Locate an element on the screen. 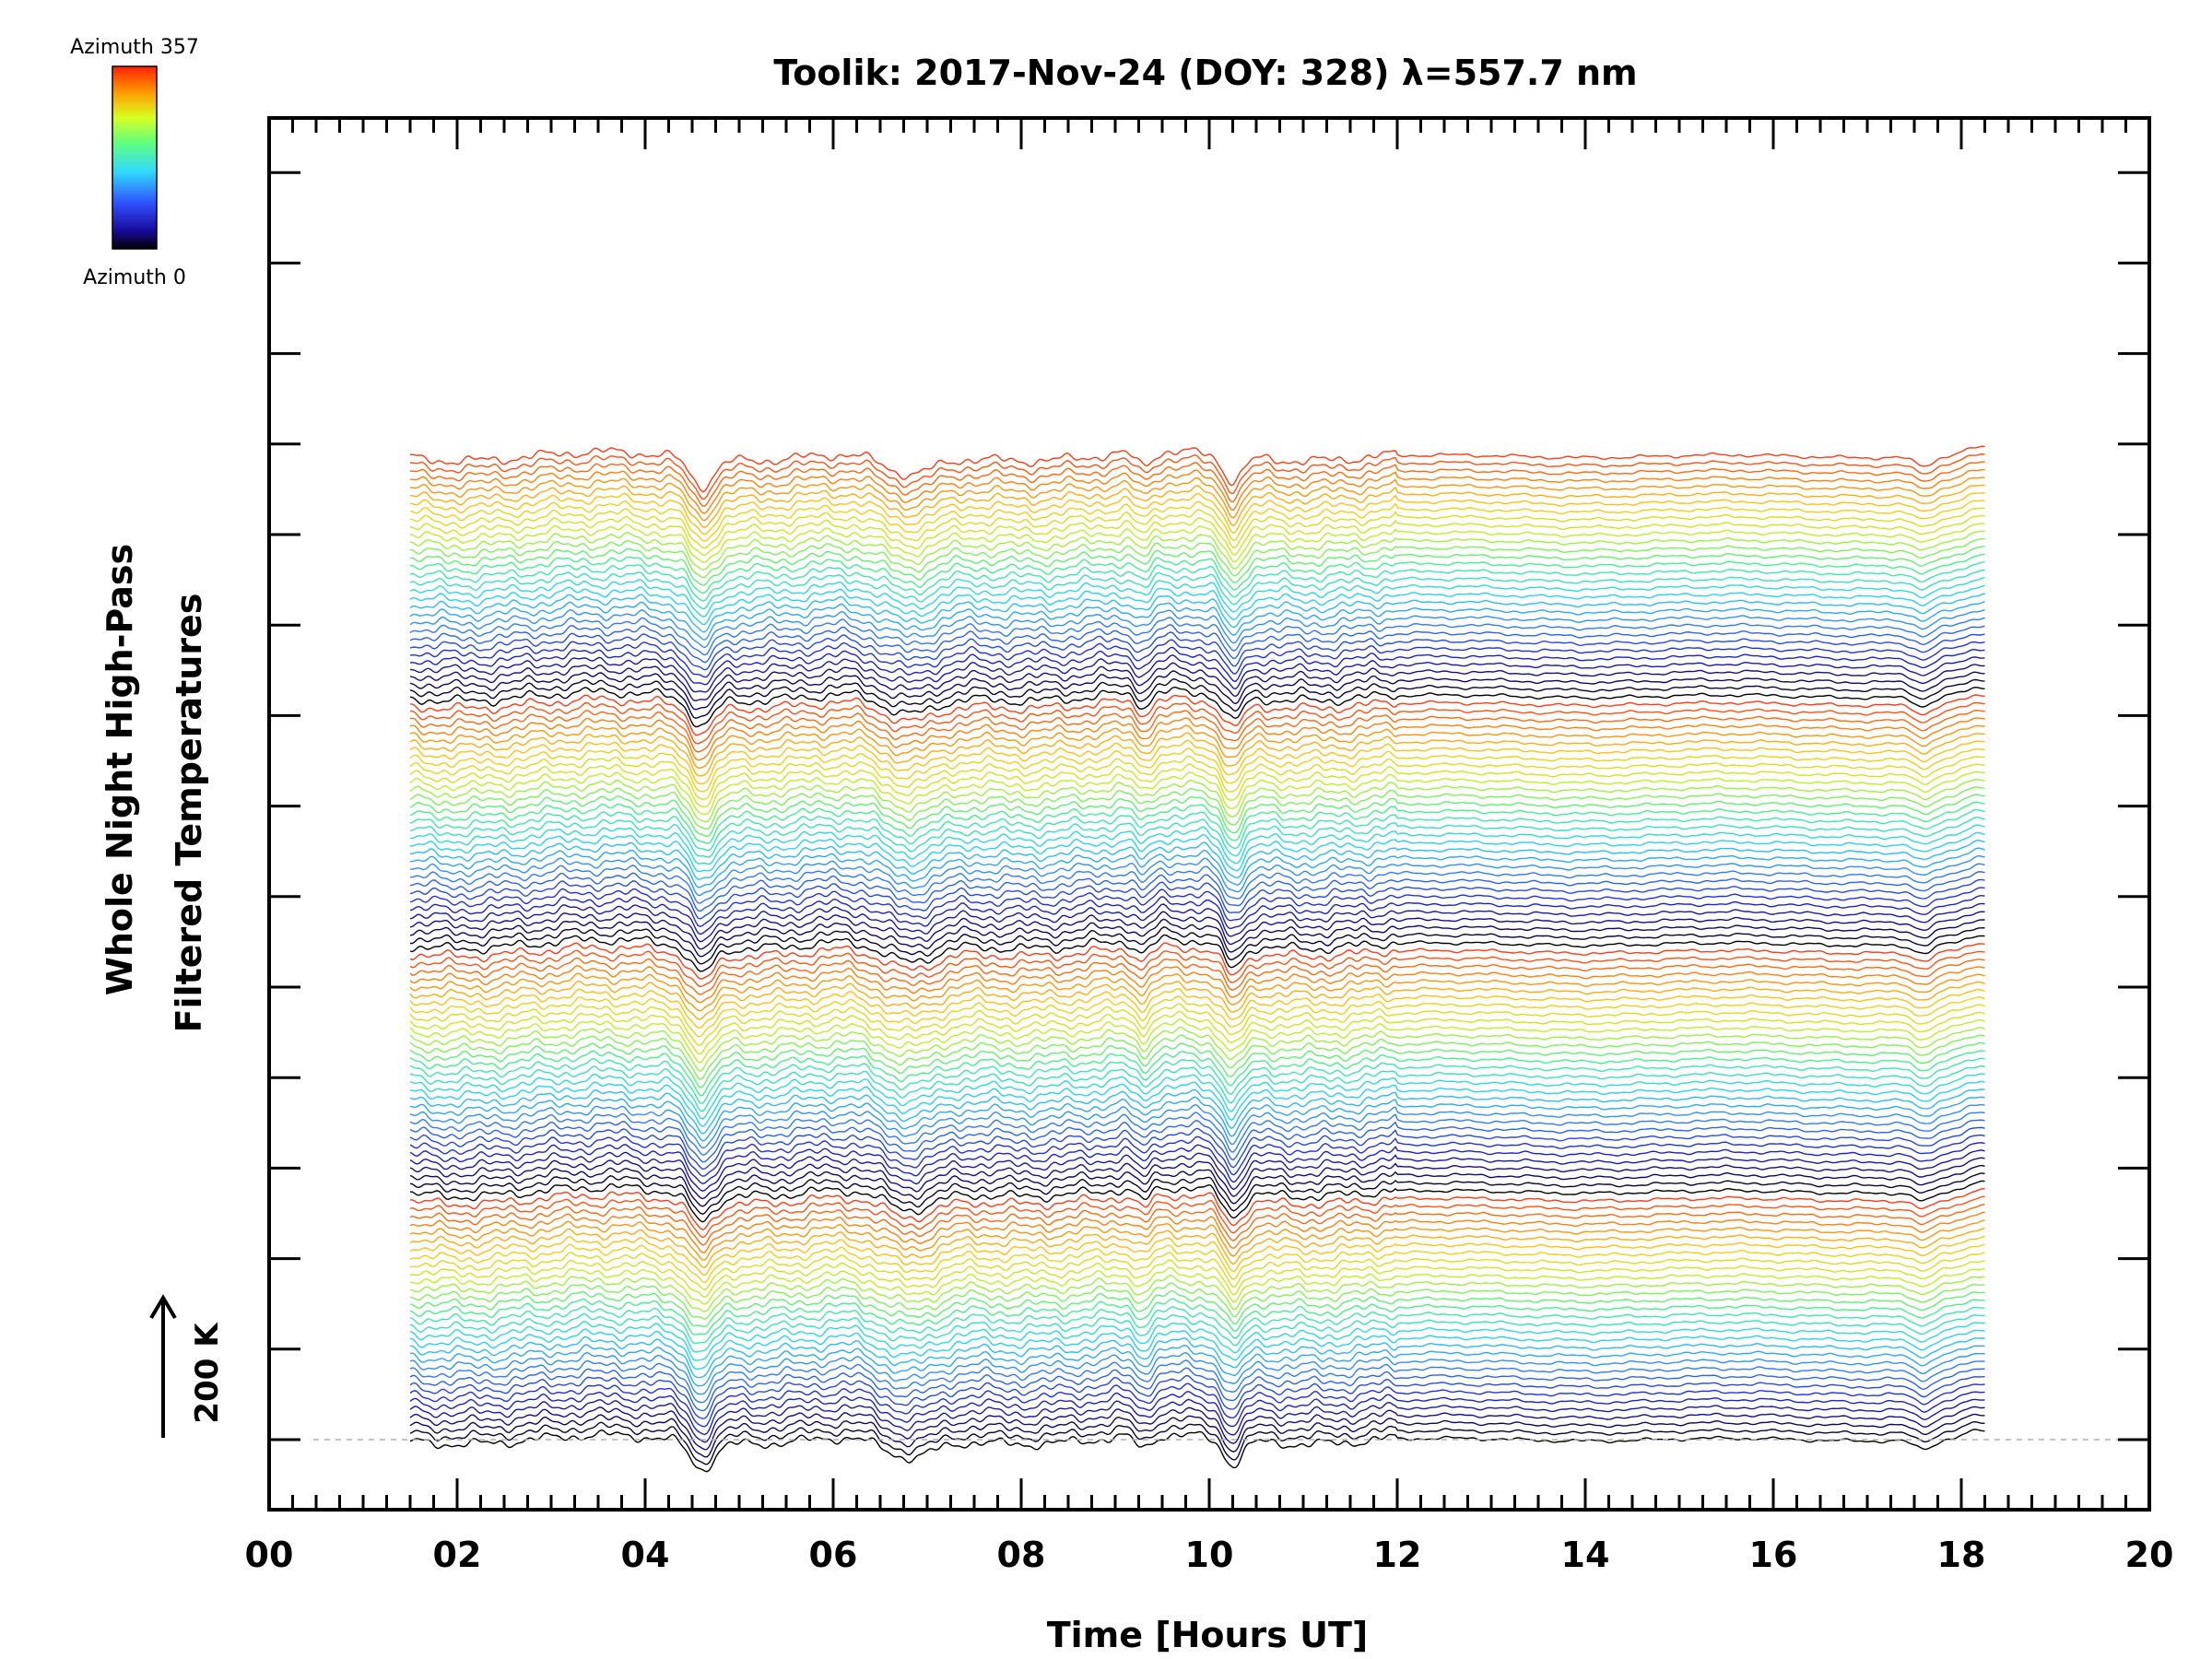  y-axis-label-line1: Whole Night High-Pass is located at coordinates (120, 769).